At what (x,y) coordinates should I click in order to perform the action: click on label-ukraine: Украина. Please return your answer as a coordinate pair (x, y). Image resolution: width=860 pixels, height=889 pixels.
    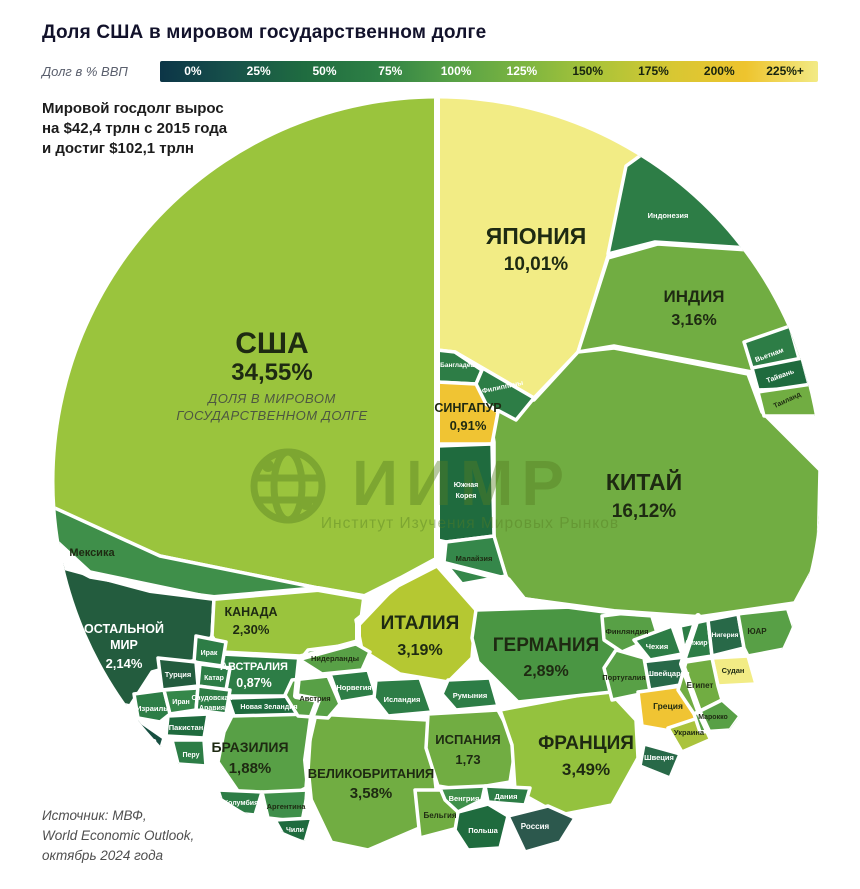
    Looking at the image, I should click on (689, 732).